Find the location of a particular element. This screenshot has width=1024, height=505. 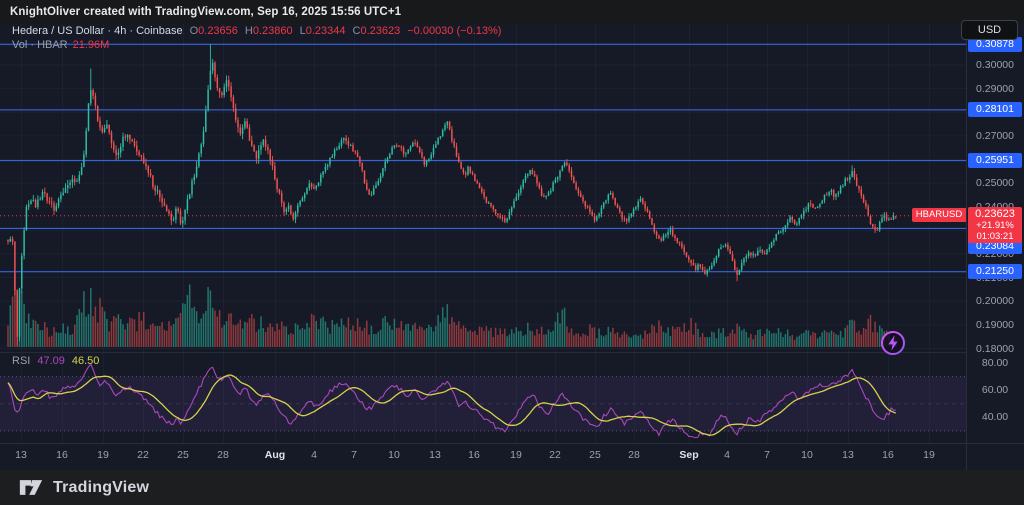

last-price-badge: 0.23623 +21.91% 01:03:21 is located at coordinates (995, 225).